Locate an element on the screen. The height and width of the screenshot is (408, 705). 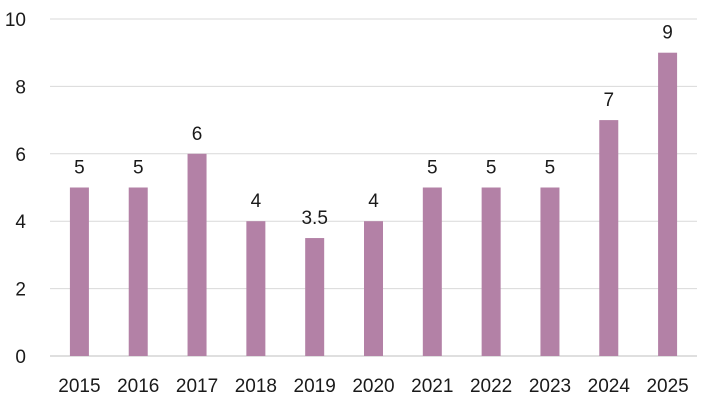
x-tick-label: 2022 is located at coordinates (491, 386).